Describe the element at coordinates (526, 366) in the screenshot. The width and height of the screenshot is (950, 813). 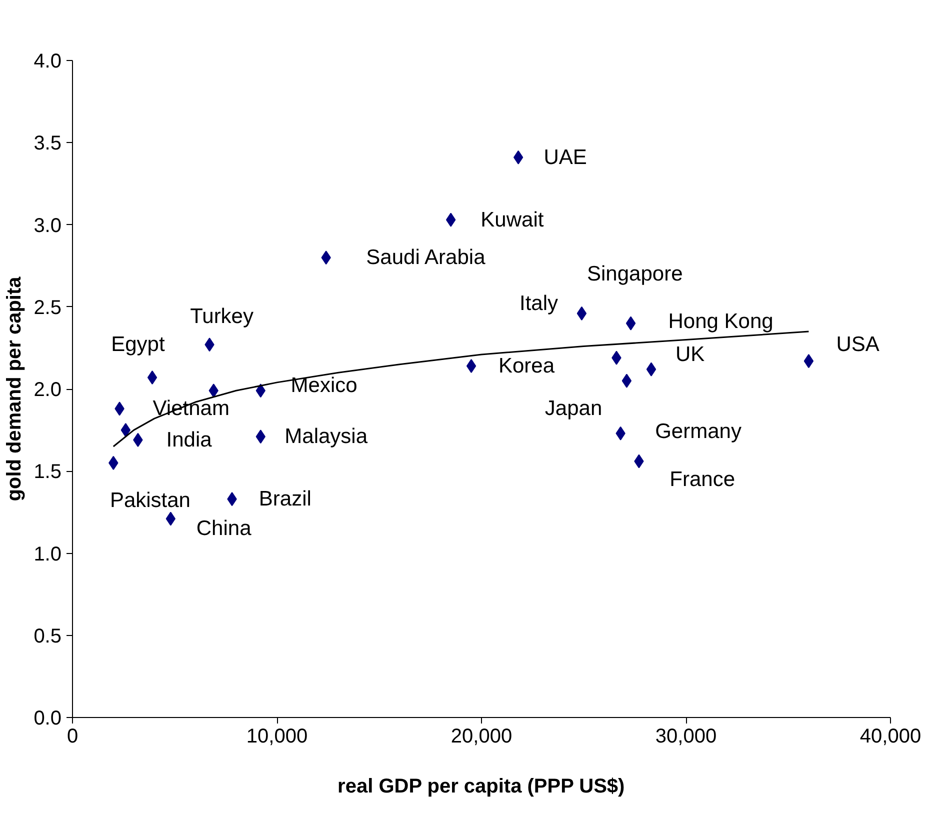
I see `annotation: Korea` at that location.